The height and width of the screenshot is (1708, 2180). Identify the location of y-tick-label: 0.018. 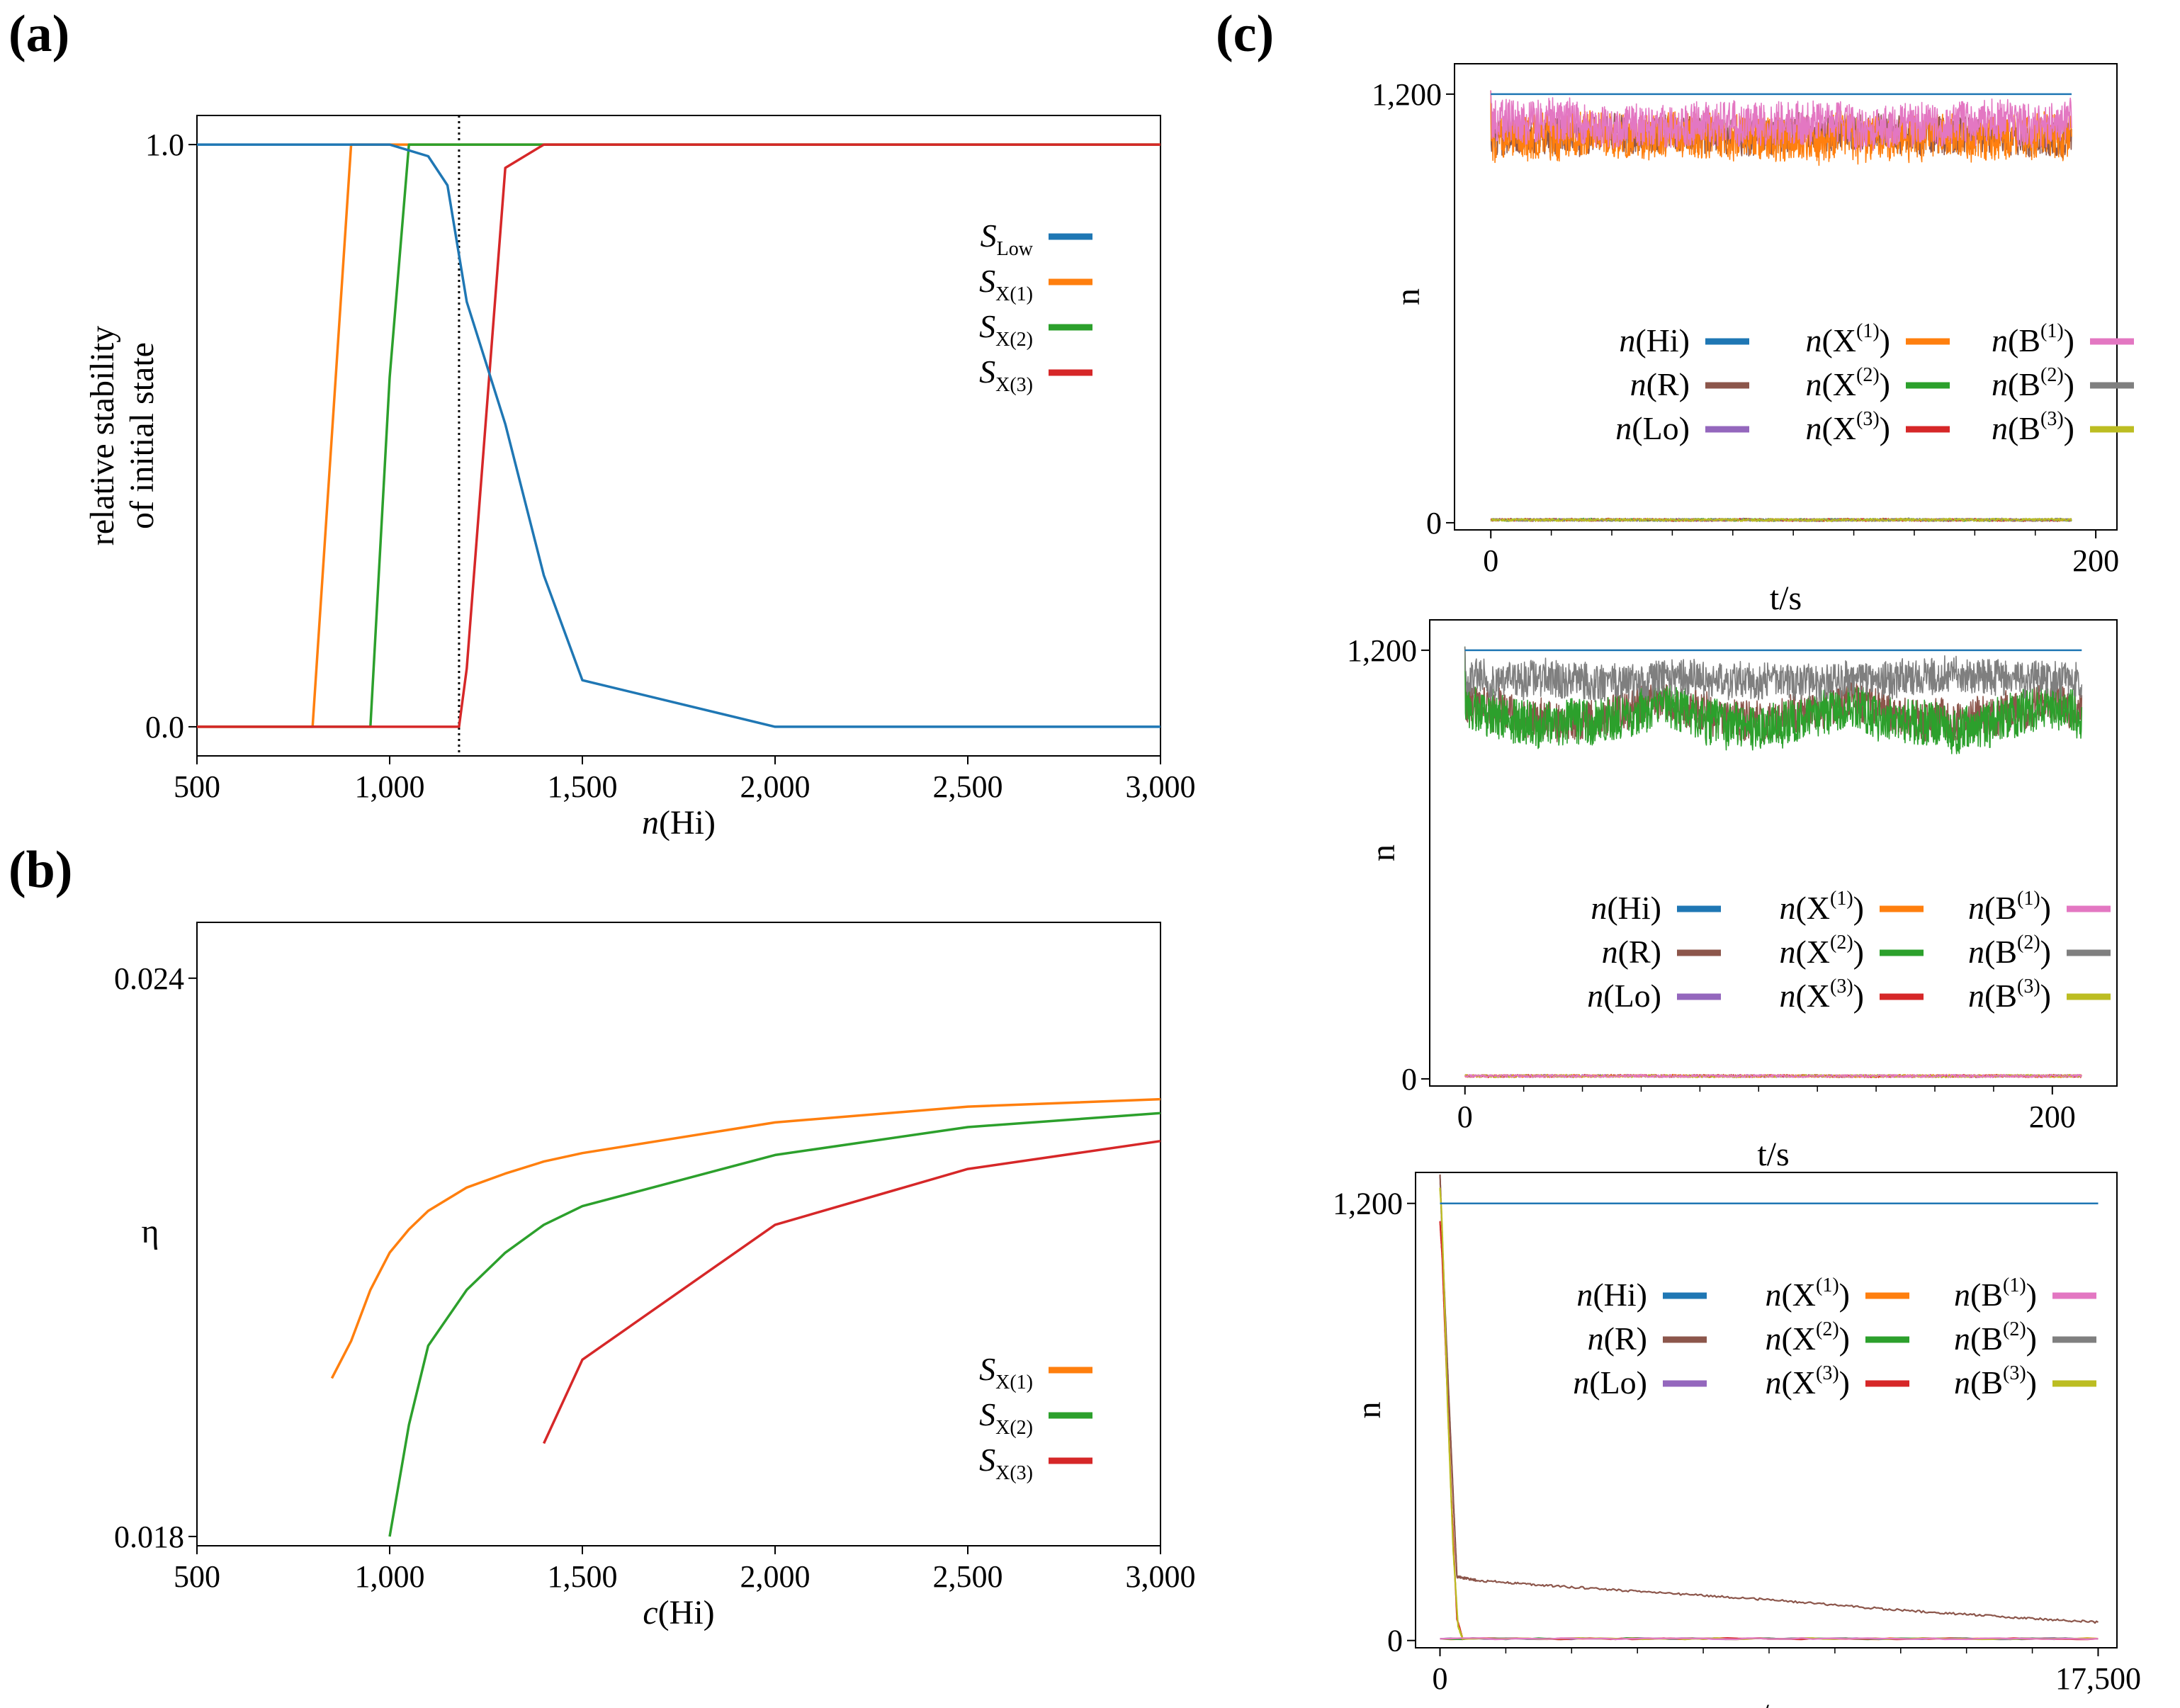
(149, 1537).